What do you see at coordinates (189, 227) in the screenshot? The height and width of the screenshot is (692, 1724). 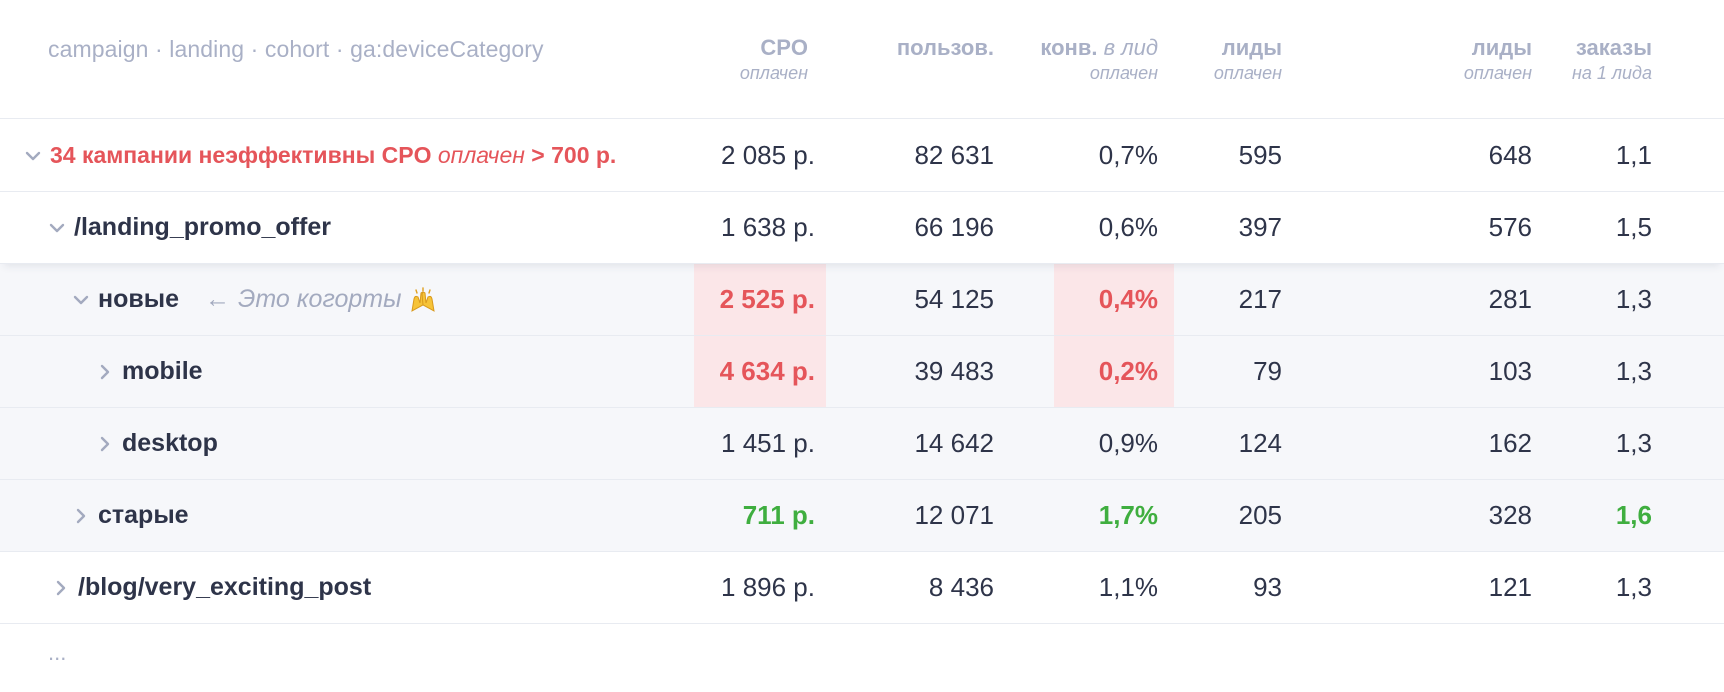 I see `row-label-landing: /landing_promo_offer` at bounding box center [189, 227].